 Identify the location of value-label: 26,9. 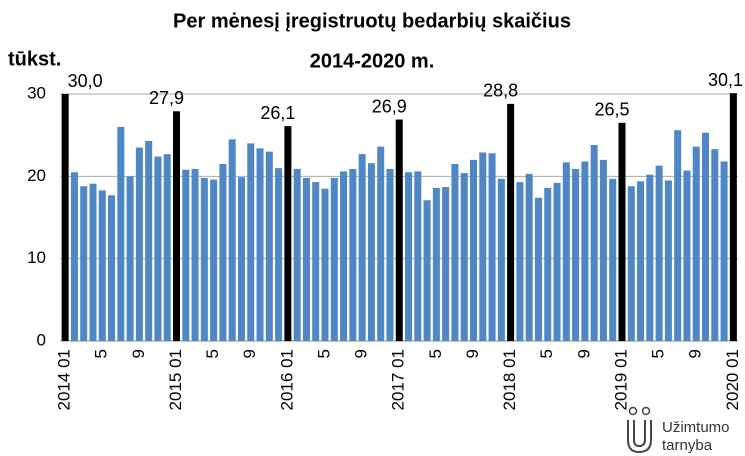
(389, 106).